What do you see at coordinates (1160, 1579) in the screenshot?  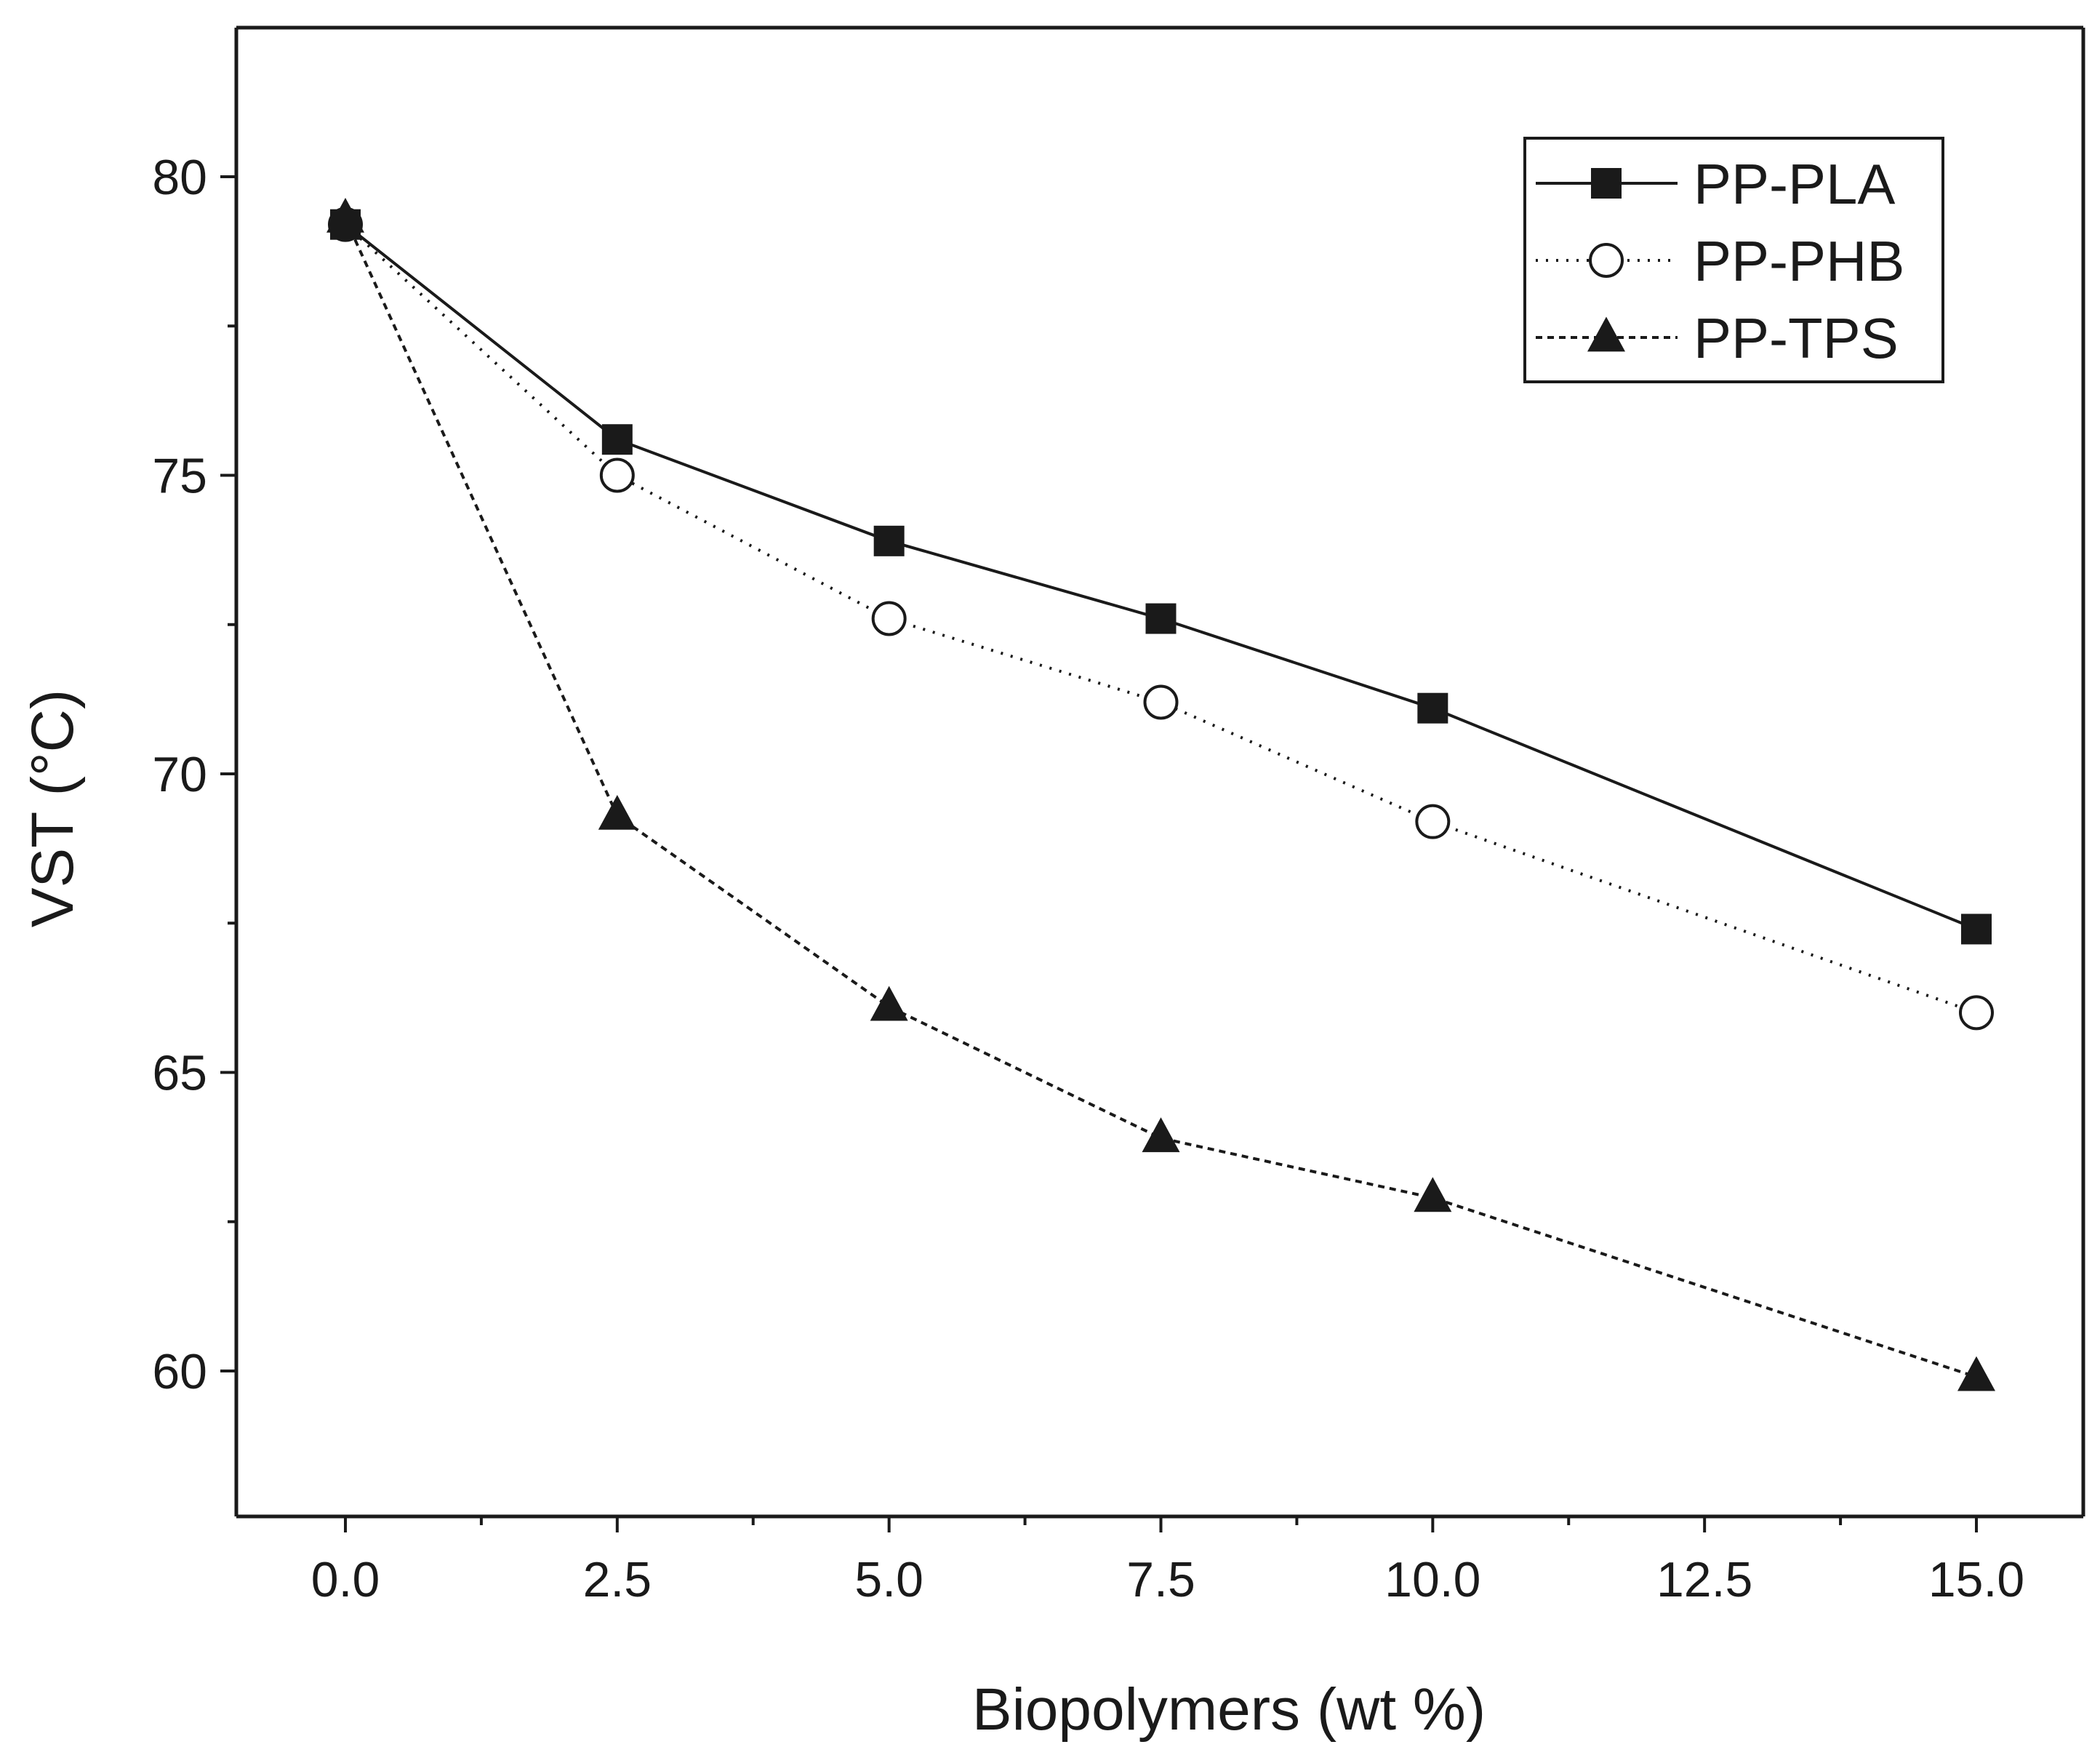 I see `x-tick-label: 7.5` at bounding box center [1160, 1579].